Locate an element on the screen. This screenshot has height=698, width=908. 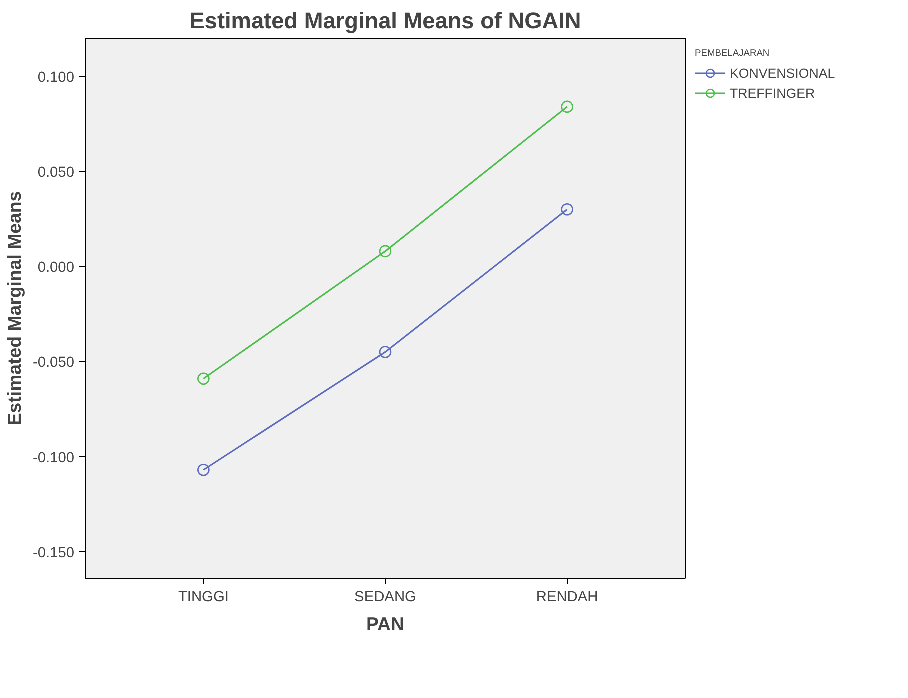
y-tick-label: -0.100 is located at coordinates (53, 458).